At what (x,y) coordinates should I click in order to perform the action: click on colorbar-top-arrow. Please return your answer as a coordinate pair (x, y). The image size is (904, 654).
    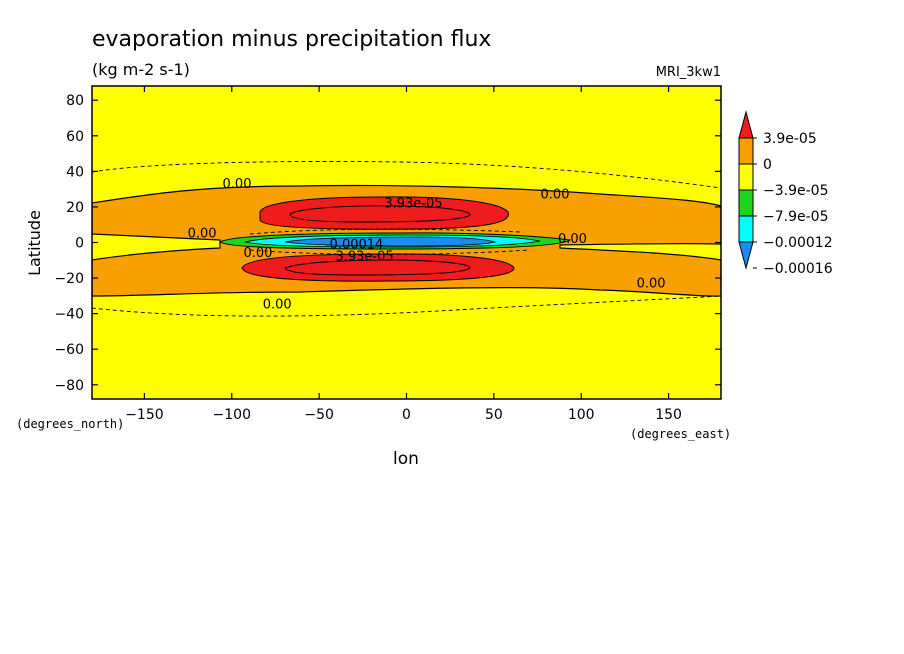
    Looking at the image, I should click on (746, 124).